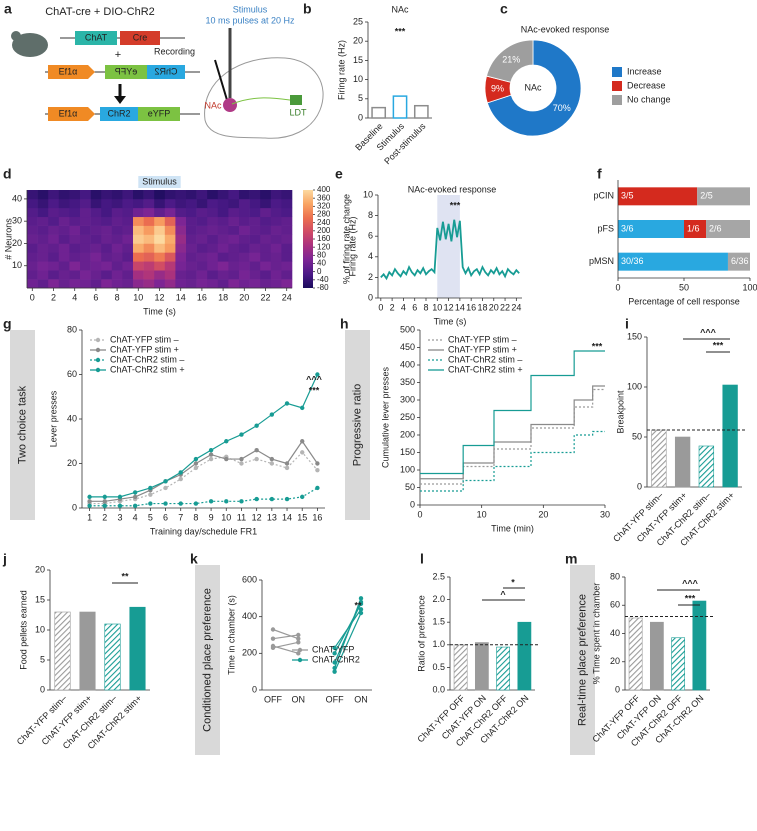 The height and width of the screenshot is (831, 757). What do you see at coordinates (425, 307) in the screenshot?
I see `x-tick-label: 8` at bounding box center [425, 307].